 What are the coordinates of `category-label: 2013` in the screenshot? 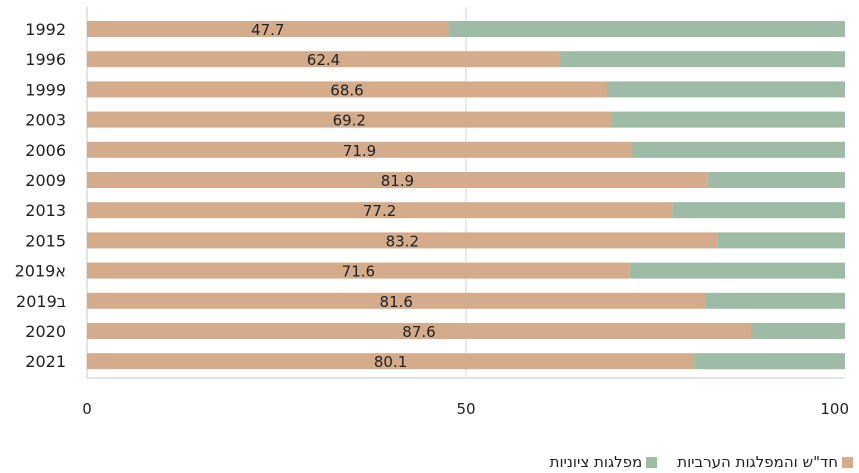 It's located at (45, 210).